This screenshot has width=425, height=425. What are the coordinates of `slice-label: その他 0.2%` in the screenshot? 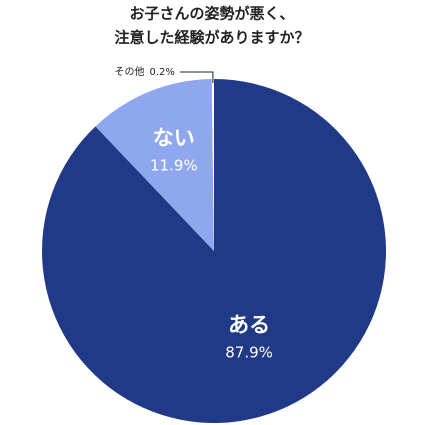 It's located at (145, 71).